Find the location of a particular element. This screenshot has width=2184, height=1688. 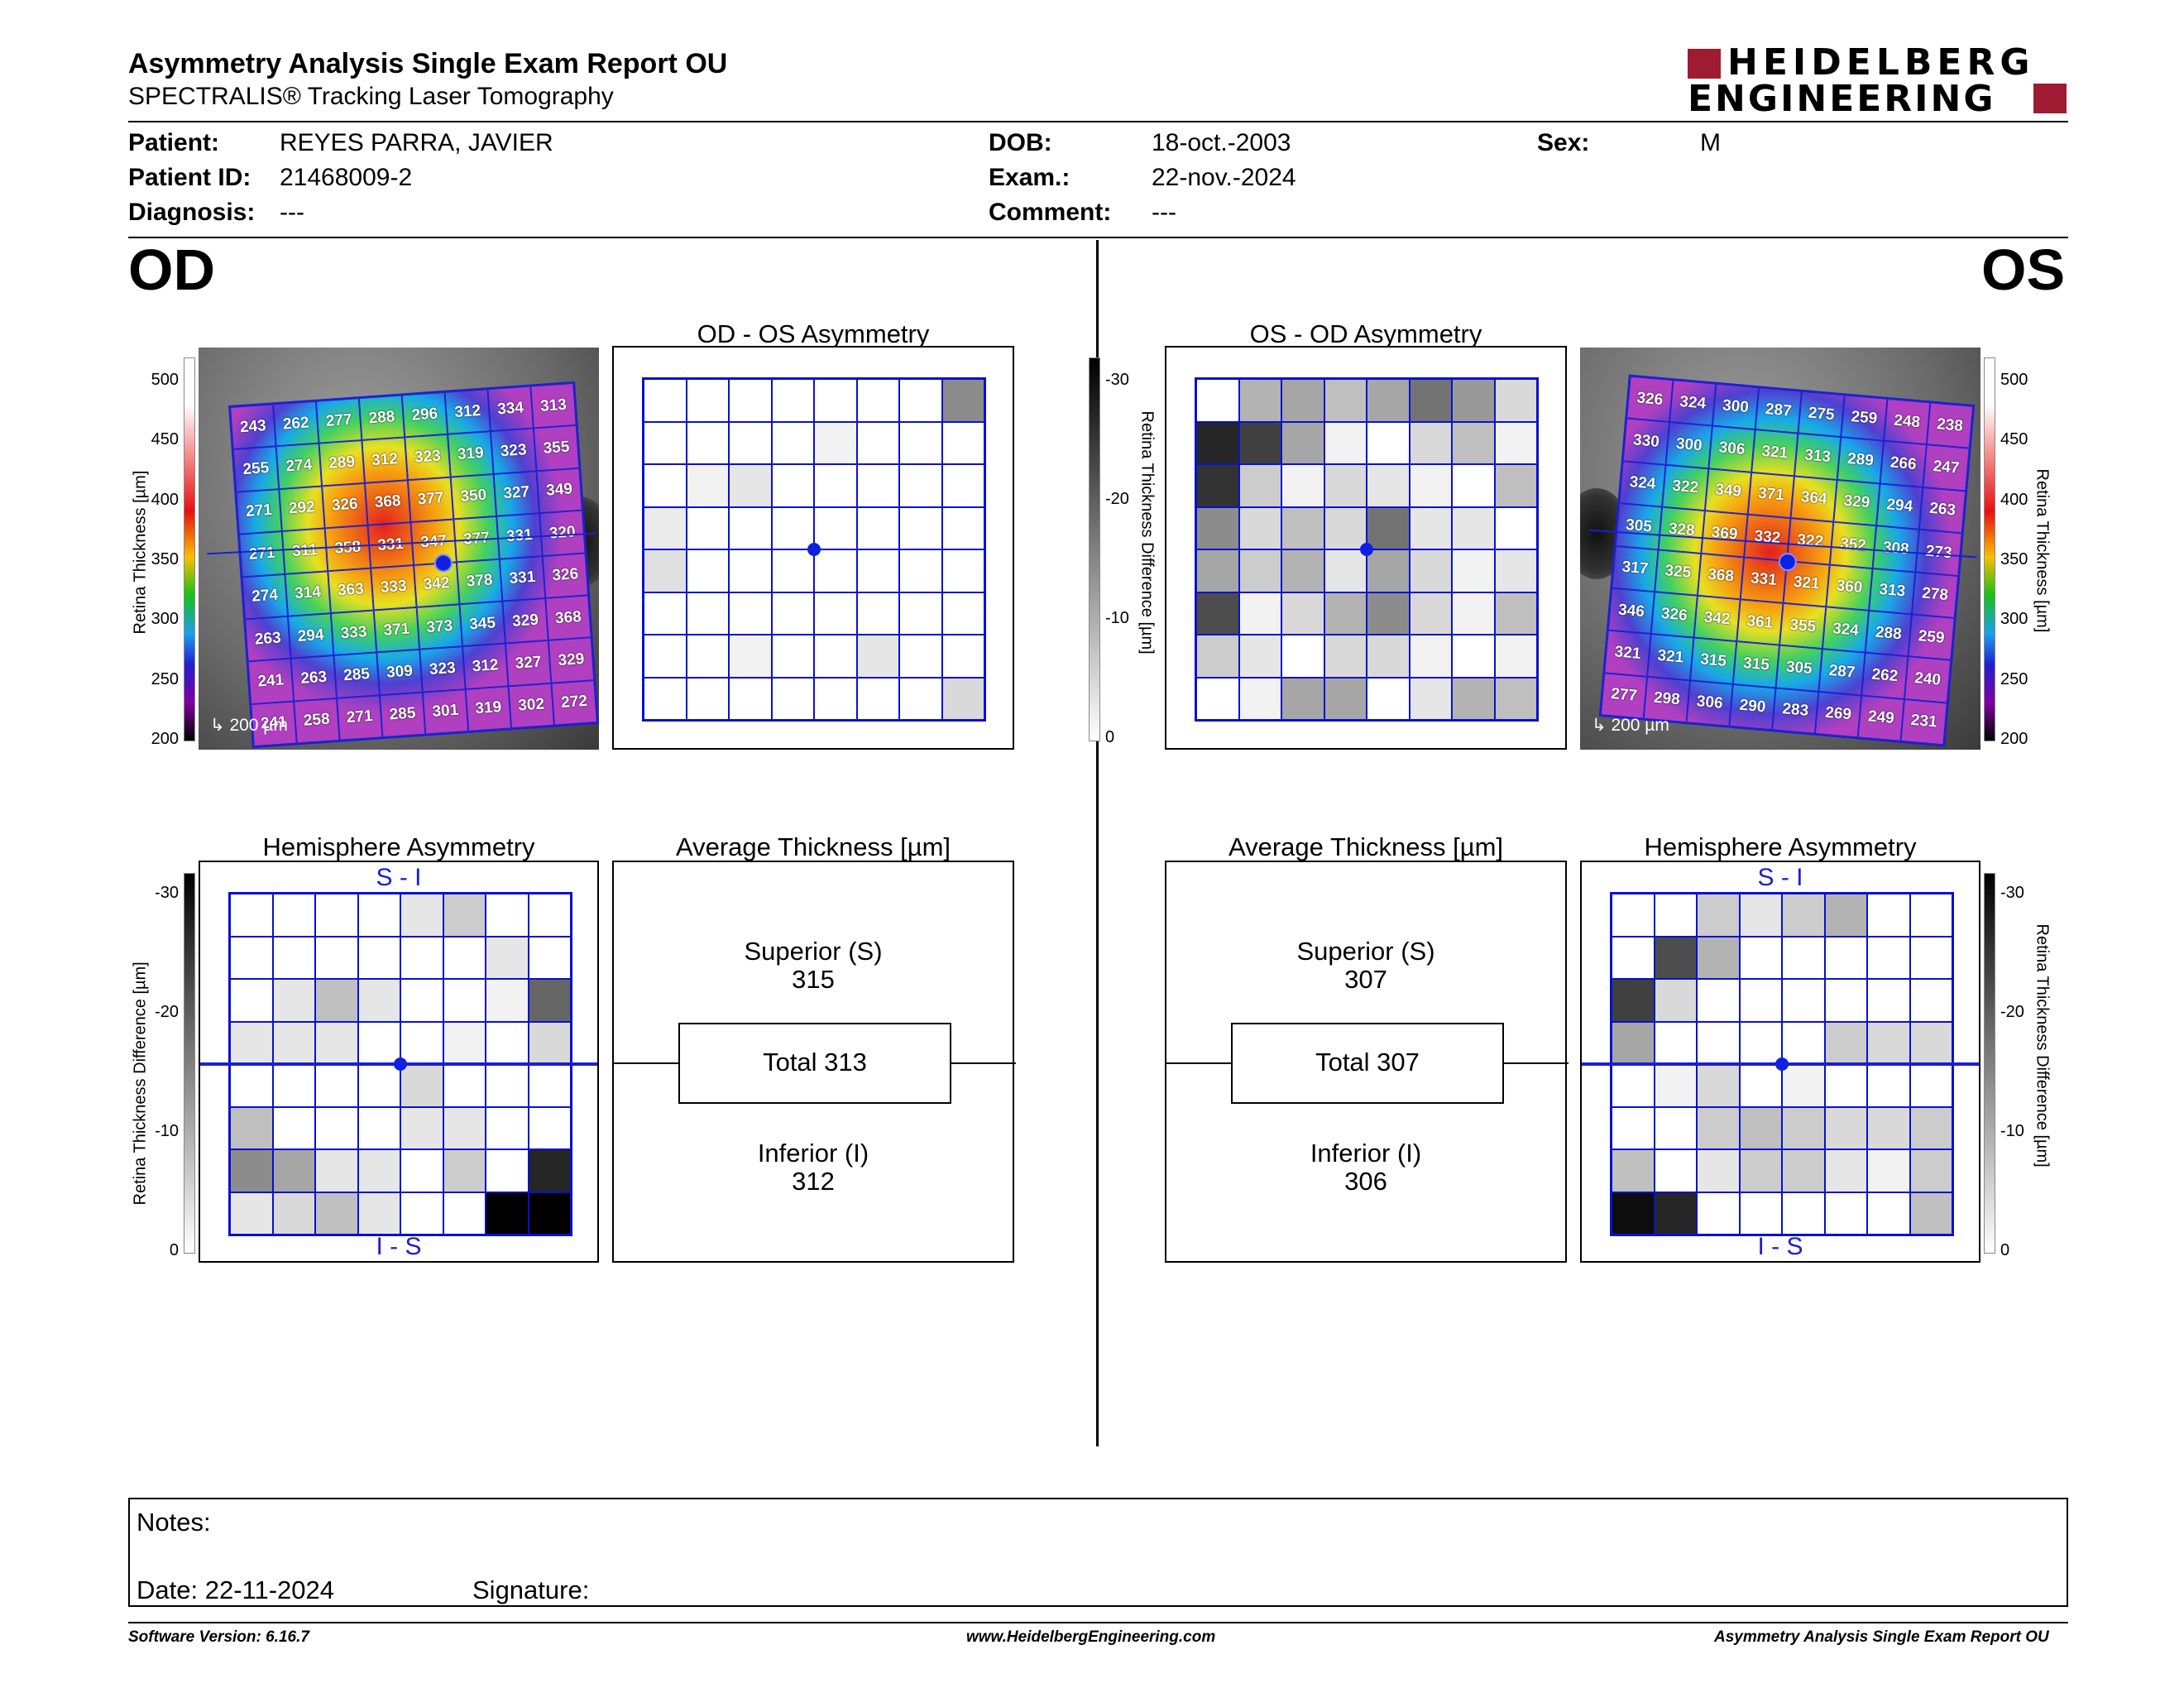

od-thickness-value: 301 is located at coordinates (445, 711).